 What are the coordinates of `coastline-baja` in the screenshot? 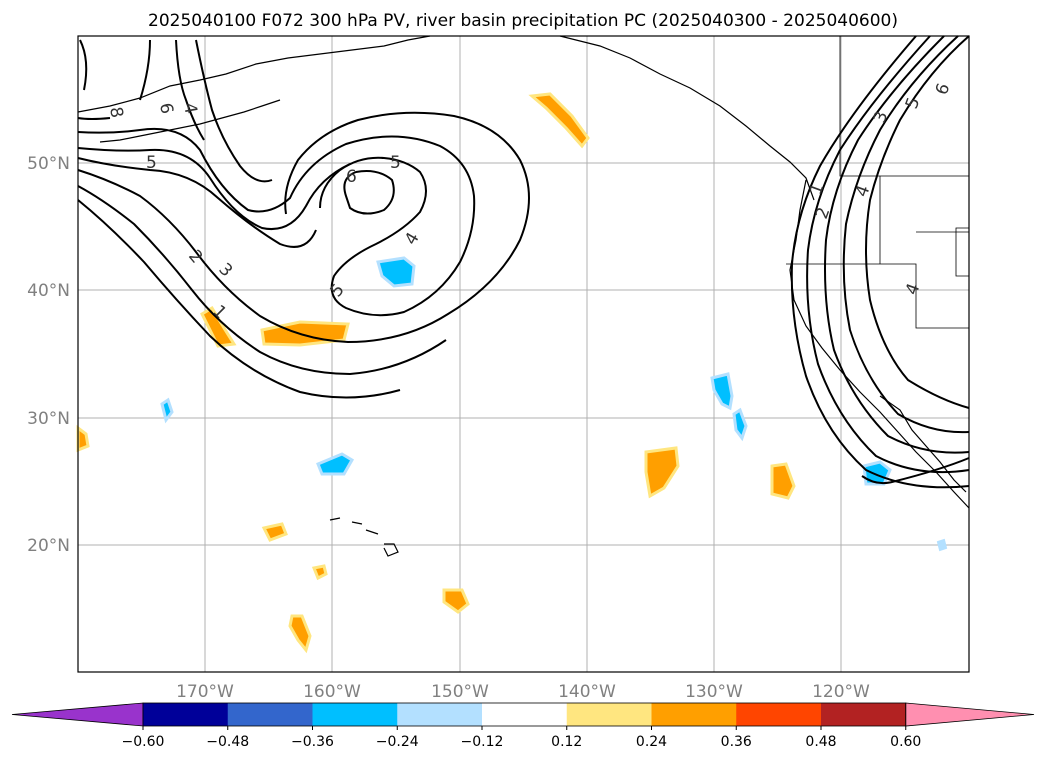 It's located at (923, 444).